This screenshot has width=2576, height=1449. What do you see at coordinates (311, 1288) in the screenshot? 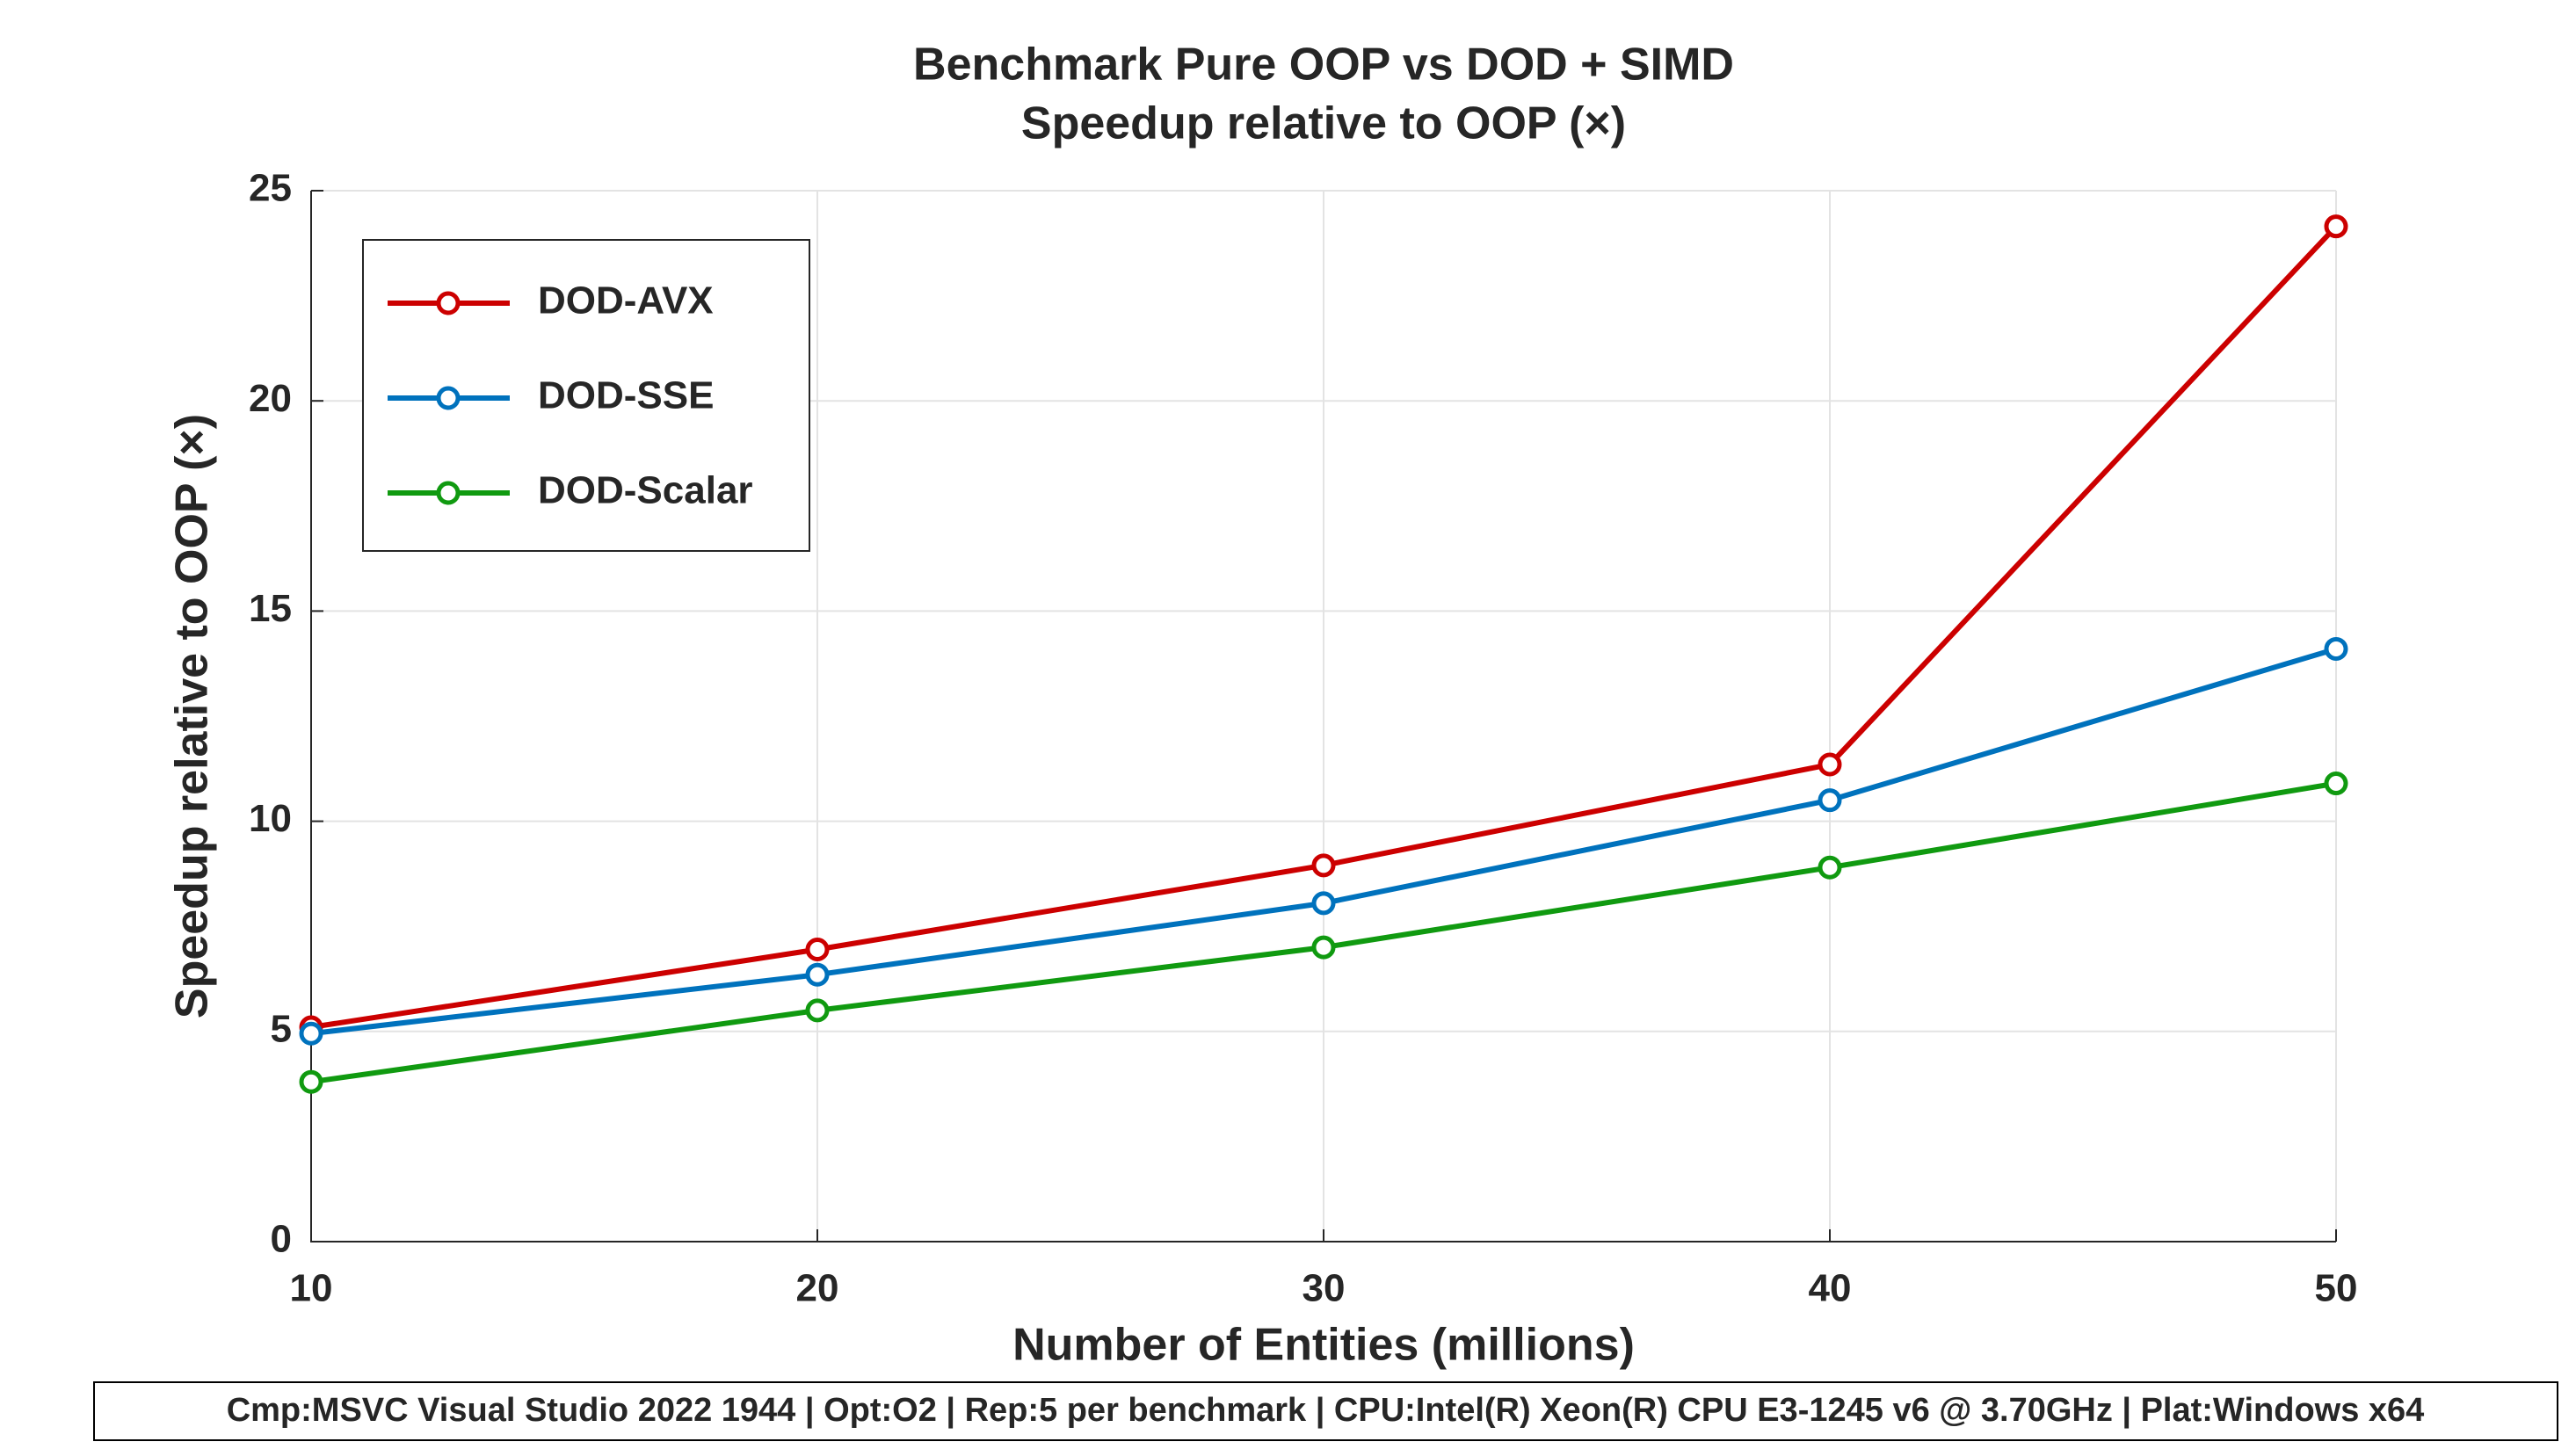
I see `x-tick-label: 10` at bounding box center [311, 1288].